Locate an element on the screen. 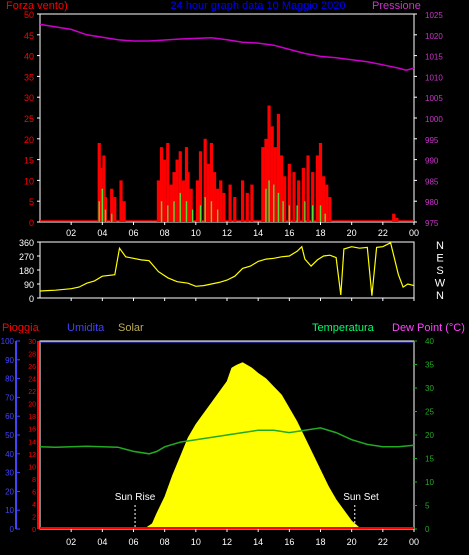 The width and height of the screenshot is (469, 555). temperature-tick-label: 5 is located at coordinates (427, 506).